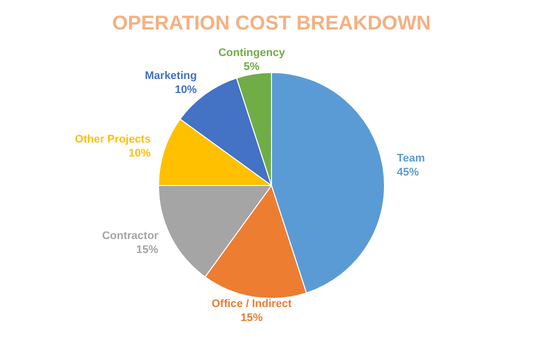 The image size is (543, 339). What do you see at coordinates (252, 304) in the screenshot?
I see `slice-label: Office / Indirect` at bounding box center [252, 304].